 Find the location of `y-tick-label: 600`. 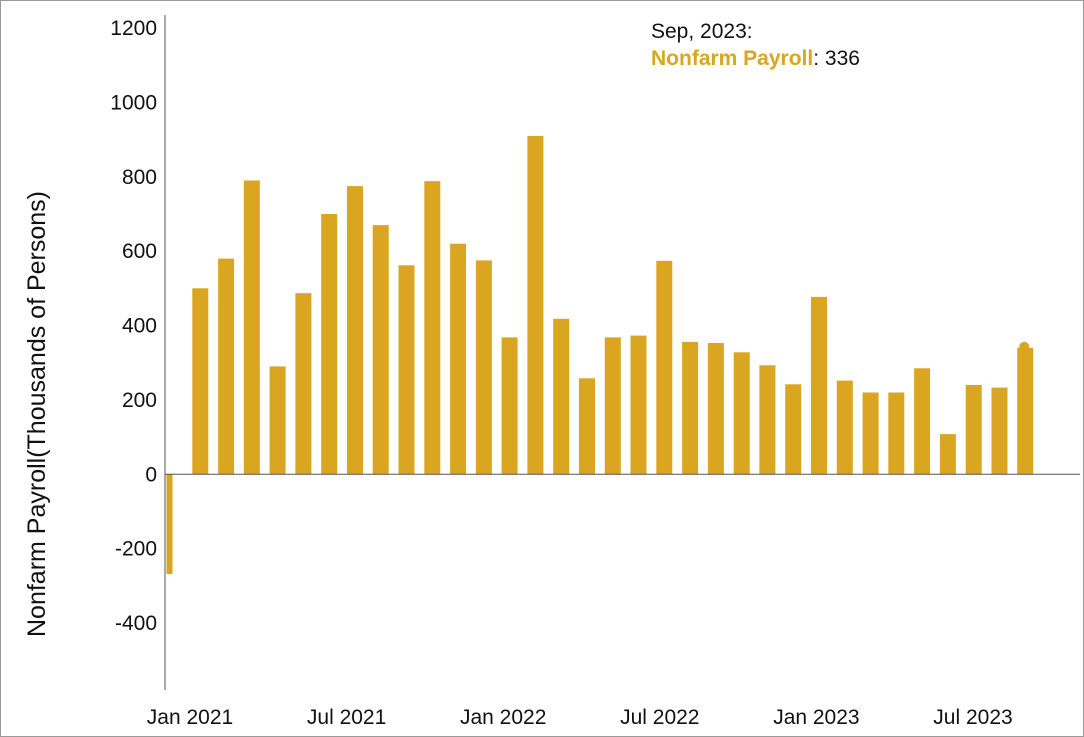

y-tick-label: 600 is located at coordinates (139, 251).